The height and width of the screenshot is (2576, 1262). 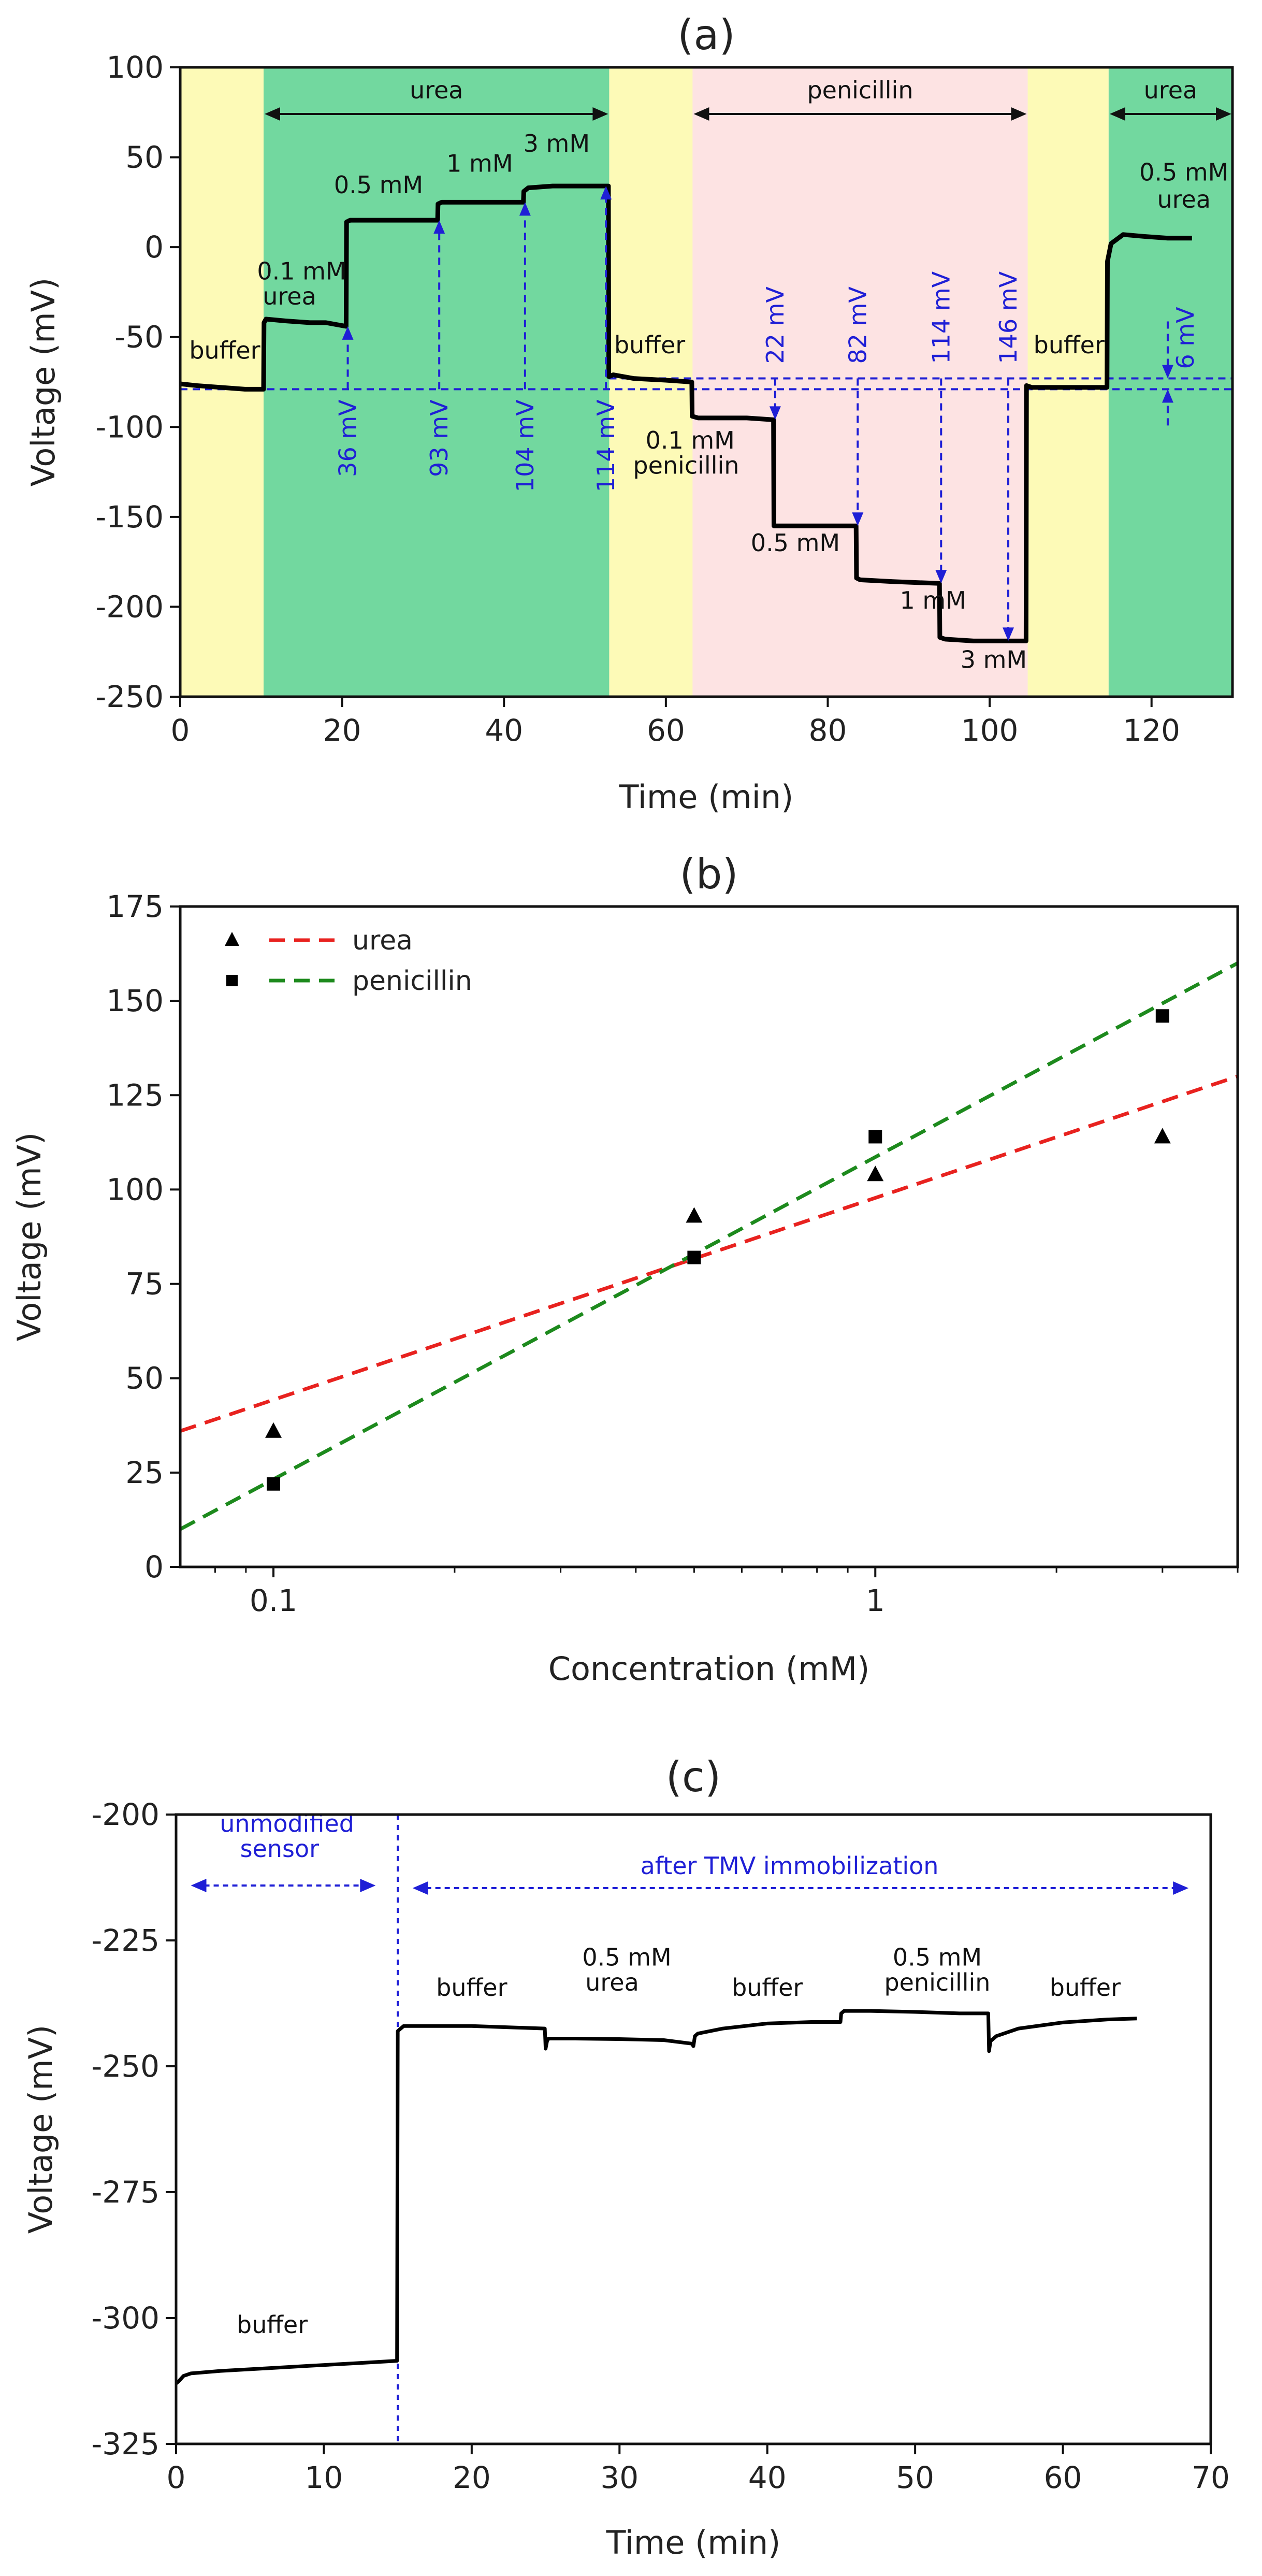 I want to click on x-tick-label: 30, so click(x=619, y=2477).